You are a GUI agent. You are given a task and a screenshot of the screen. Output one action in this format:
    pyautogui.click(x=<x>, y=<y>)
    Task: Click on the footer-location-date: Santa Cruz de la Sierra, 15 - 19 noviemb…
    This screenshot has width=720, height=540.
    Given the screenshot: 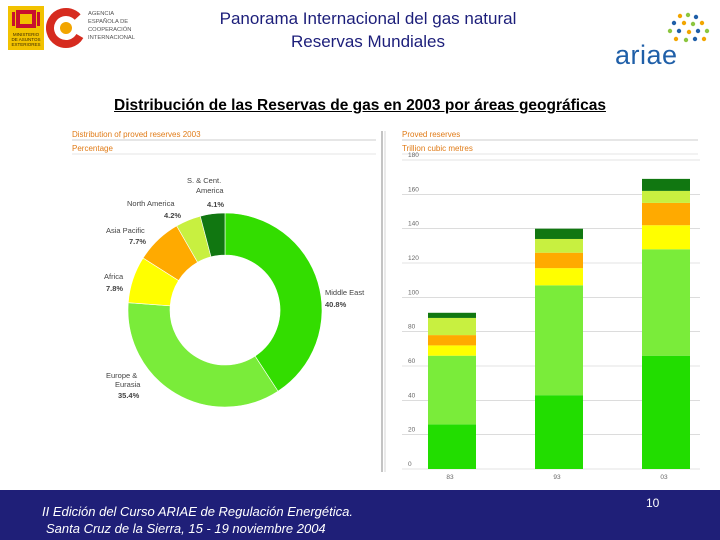 What is the action you would take?
    pyautogui.click(x=186, y=528)
    